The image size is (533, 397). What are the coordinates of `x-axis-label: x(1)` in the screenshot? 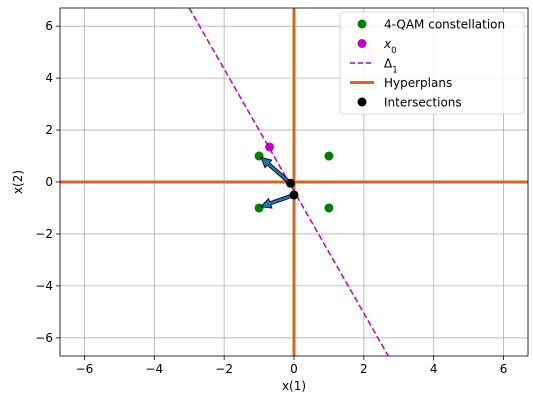 It's located at (294, 386).